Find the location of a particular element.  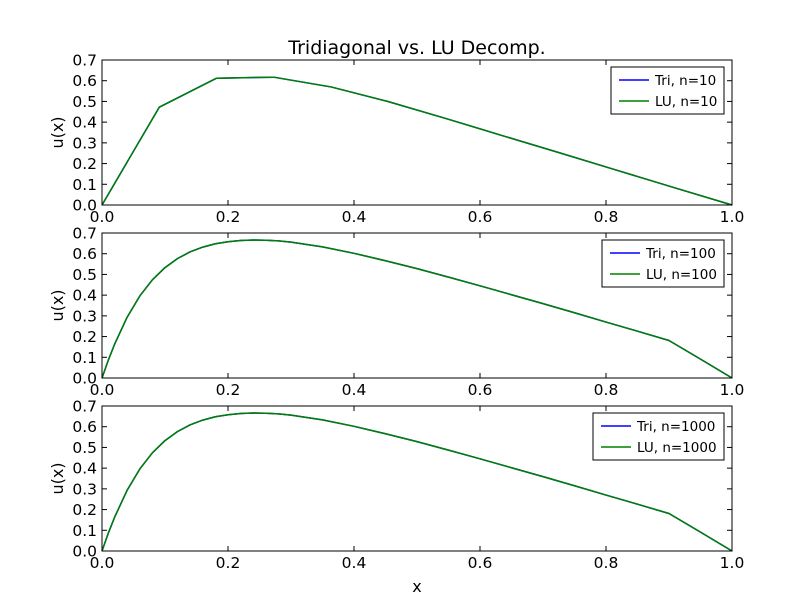

legend: Tri, n=10 LU, n=10 is located at coordinates (667, 90).